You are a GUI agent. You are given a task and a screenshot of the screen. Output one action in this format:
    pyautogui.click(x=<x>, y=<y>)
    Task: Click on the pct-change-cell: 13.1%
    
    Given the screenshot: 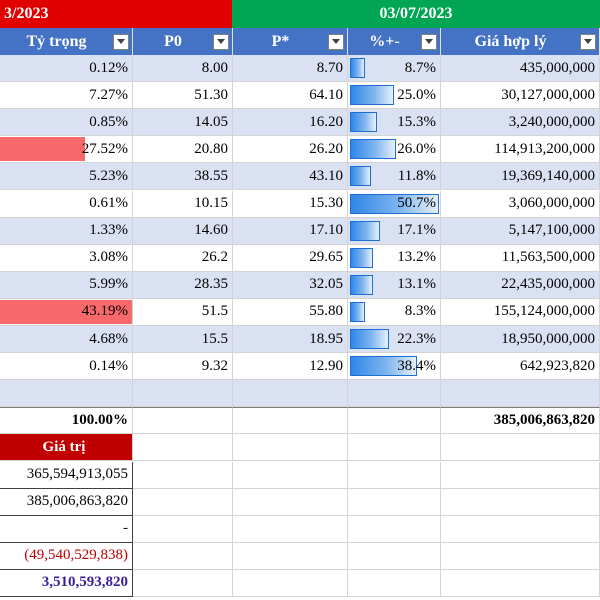 What is the action you would take?
    pyautogui.click(x=394, y=285)
    